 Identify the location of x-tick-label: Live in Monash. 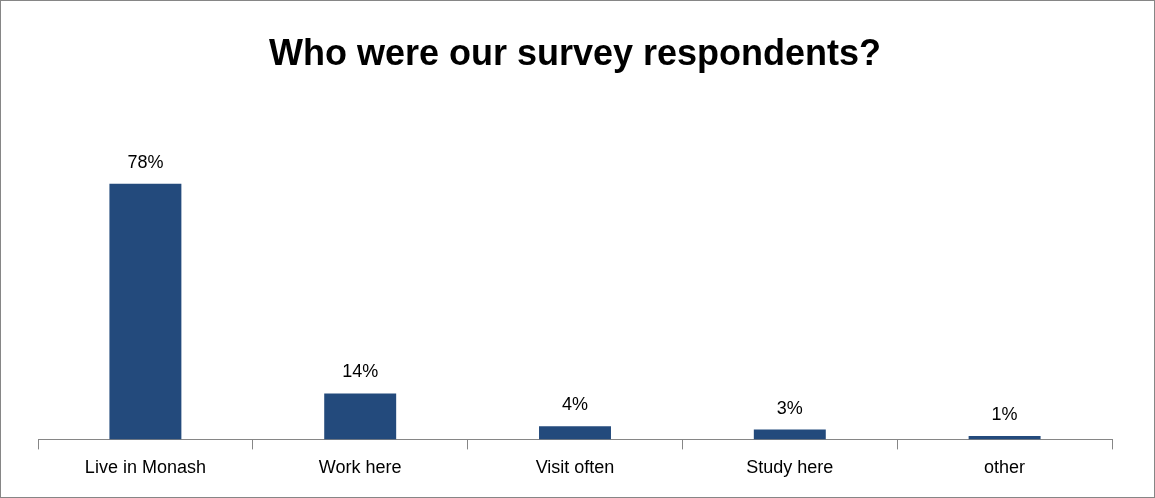
(145, 467).